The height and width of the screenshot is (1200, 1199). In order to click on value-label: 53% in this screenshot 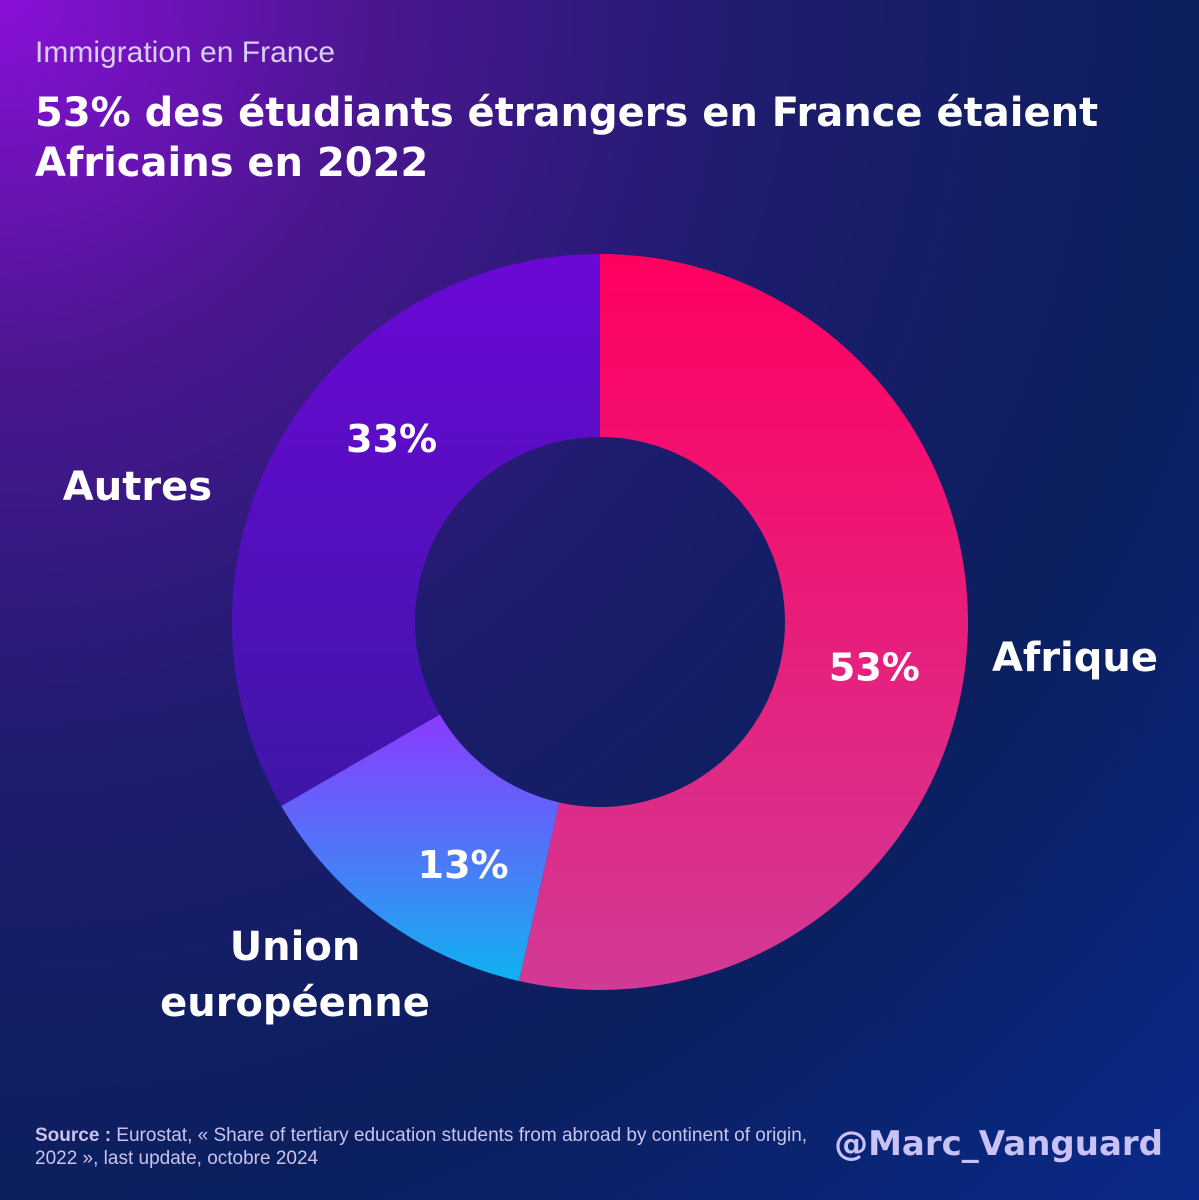, I will do `click(874, 668)`.